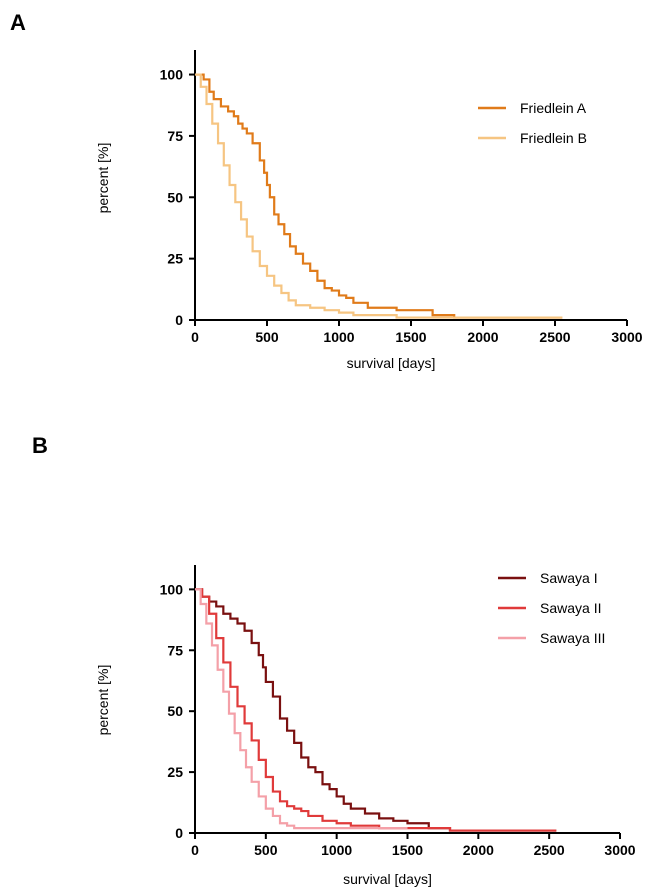  I want to click on legend-label: Sawaya II, so click(570, 608).